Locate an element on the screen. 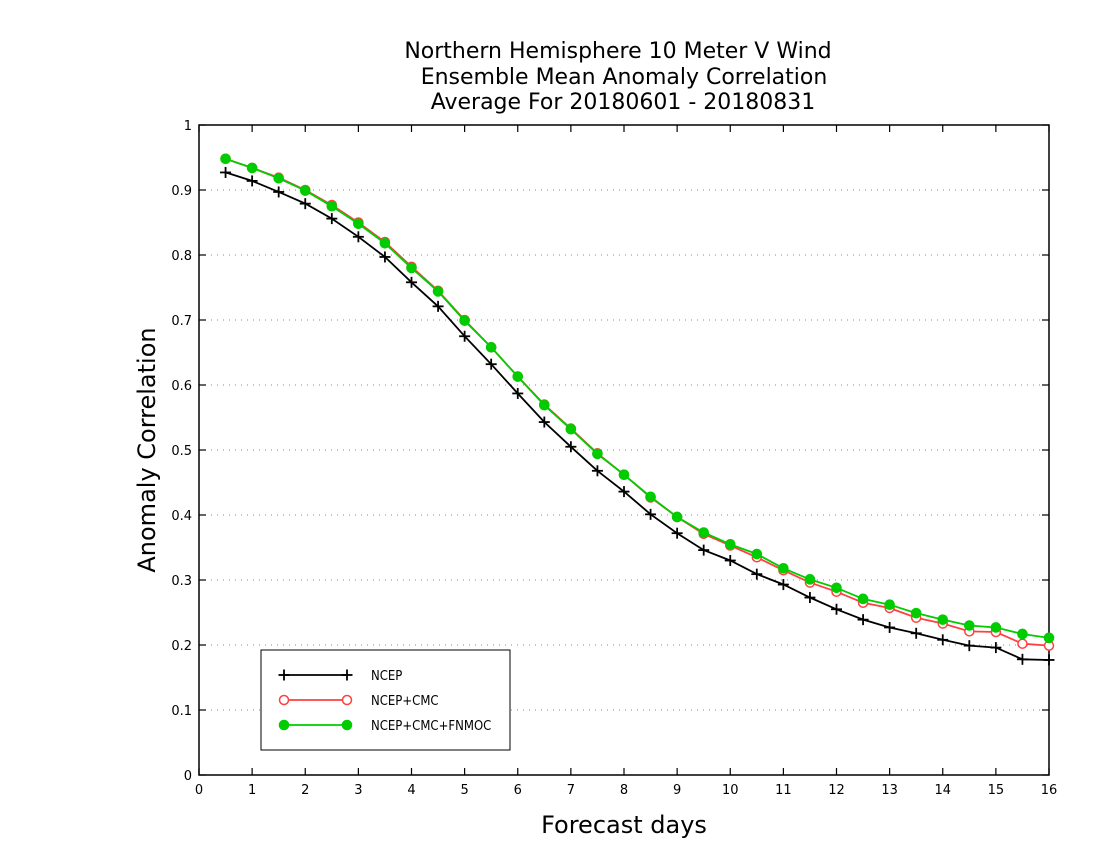 This screenshot has height=850, width=1100. y-tick-label: 0.9 is located at coordinates (181, 191).